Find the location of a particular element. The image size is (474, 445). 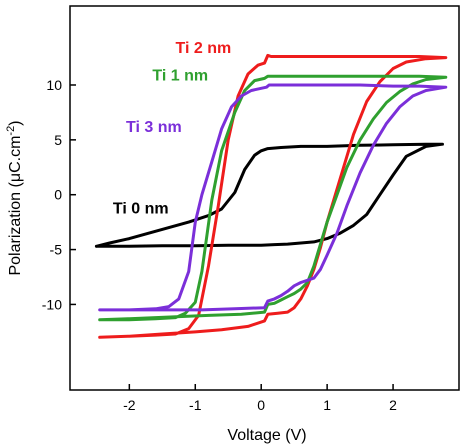

x-tick-label: -2 is located at coordinates (129, 405).